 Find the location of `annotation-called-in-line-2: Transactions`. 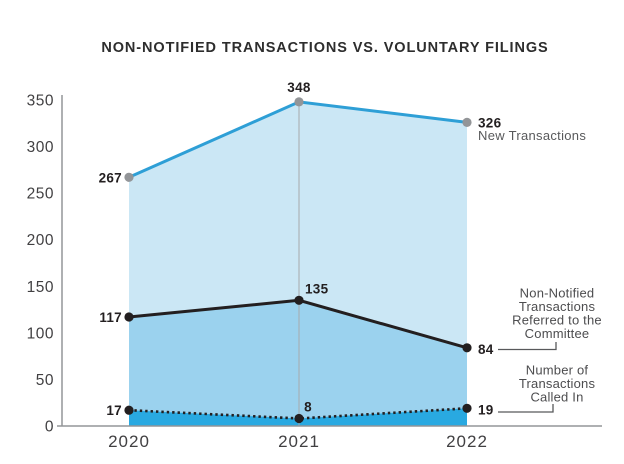

annotation-called-in-line-2: Transactions is located at coordinates (557, 383).